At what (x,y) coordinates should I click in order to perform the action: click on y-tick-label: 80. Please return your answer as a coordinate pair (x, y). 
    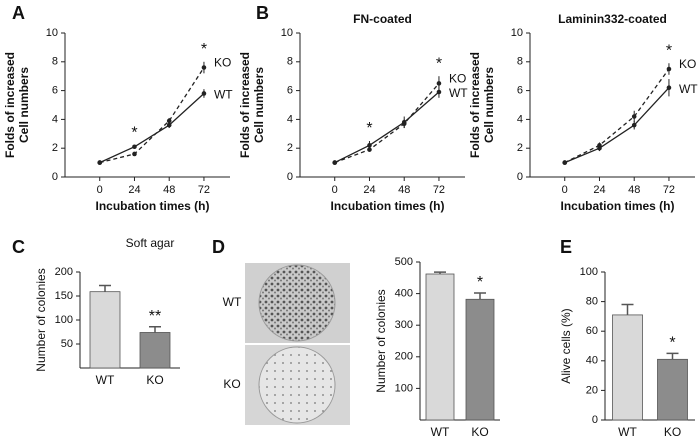
    Looking at the image, I should click on (592, 302).